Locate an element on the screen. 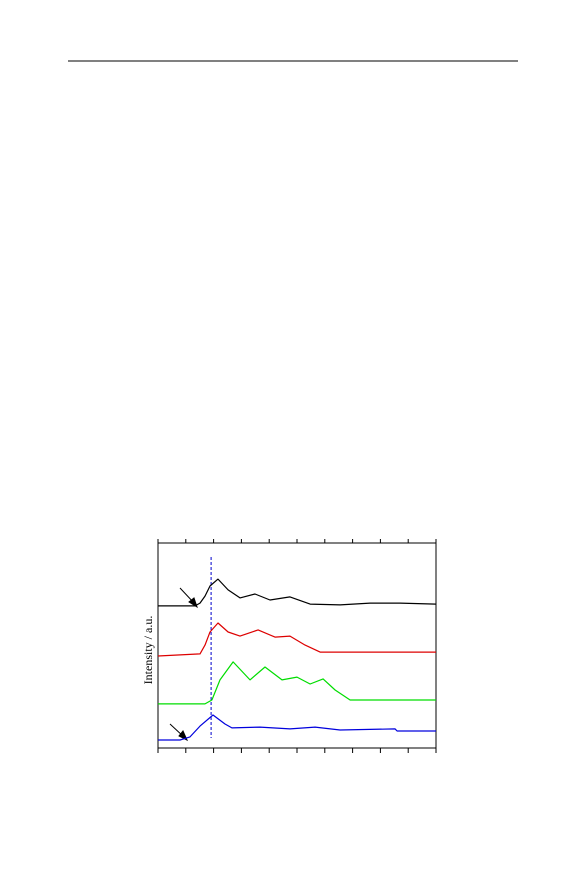 Image resolution: width=585 pixels, height=888 pixels. y-axis-label: Intensity / a.u. is located at coordinates (148, 650).